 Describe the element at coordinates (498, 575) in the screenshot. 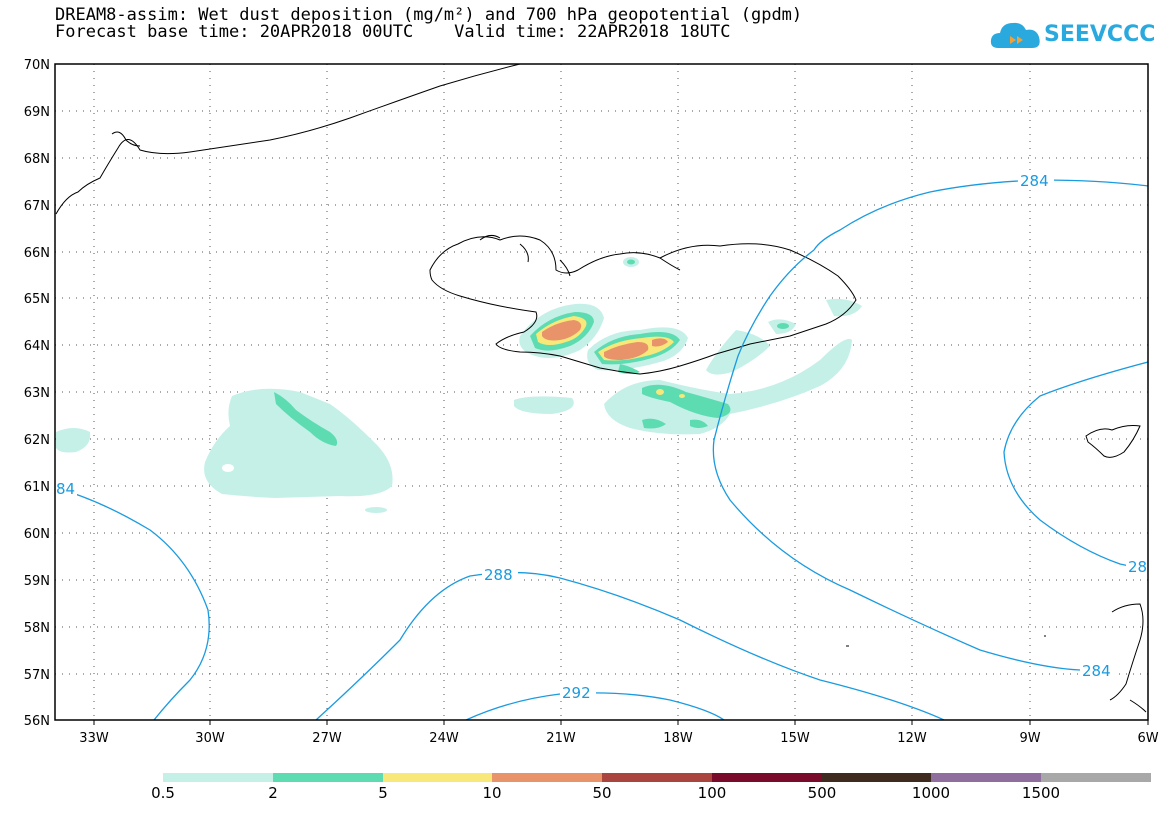

I see `contour-label: 288` at that location.